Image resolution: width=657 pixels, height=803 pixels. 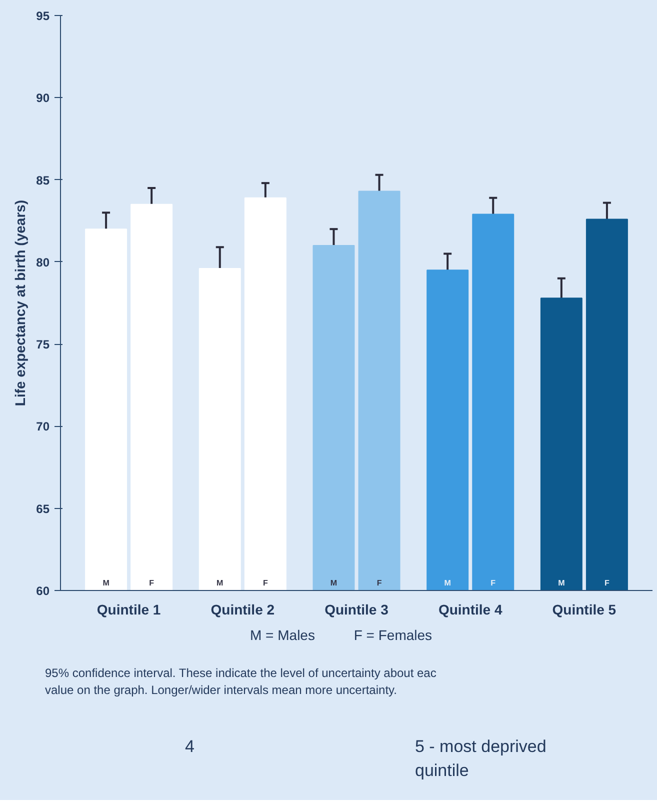 What do you see at coordinates (20, 303) in the screenshot?
I see `y-axis-title: Life expectancy at birth (years)` at bounding box center [20, 303].